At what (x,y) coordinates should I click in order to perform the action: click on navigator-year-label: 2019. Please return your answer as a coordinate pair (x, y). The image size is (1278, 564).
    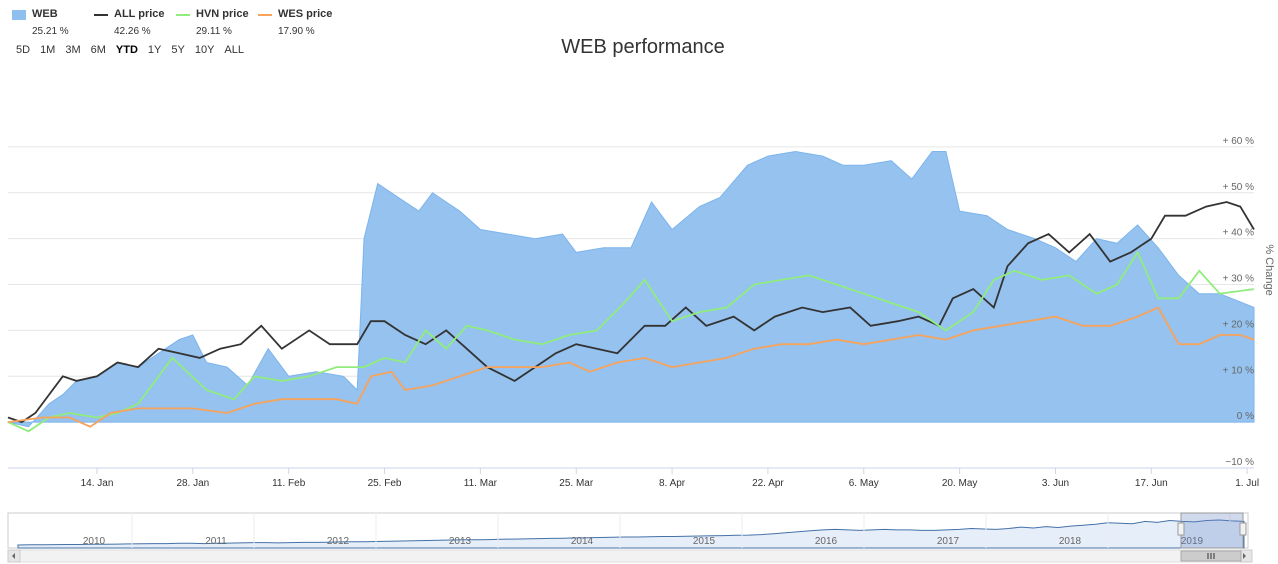
    Looking at the image, I should click on (1192, 541).